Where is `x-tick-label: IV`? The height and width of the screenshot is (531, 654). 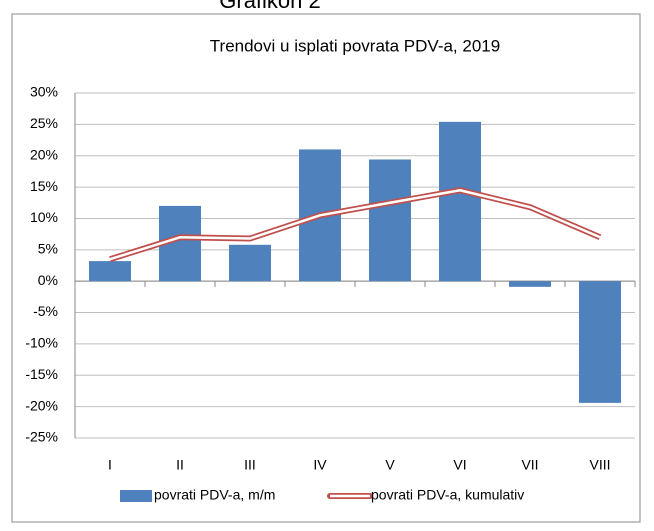 x-tick-label: IV is located at coordinates (320, 465).